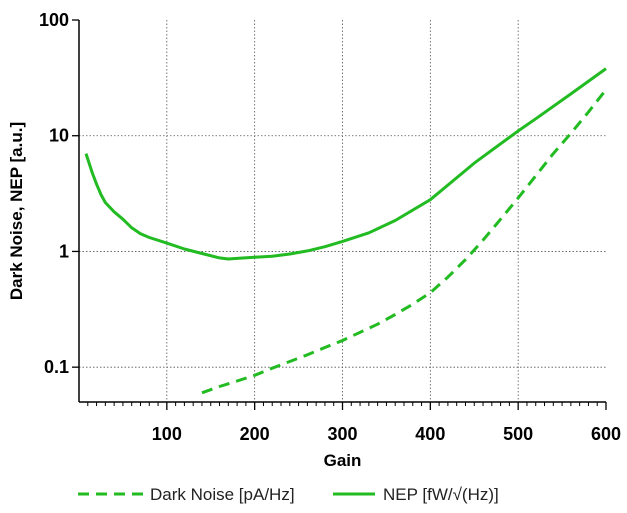 The image size is (627, 513). I want to click on y-tick-label: 10, so click(59, 136).